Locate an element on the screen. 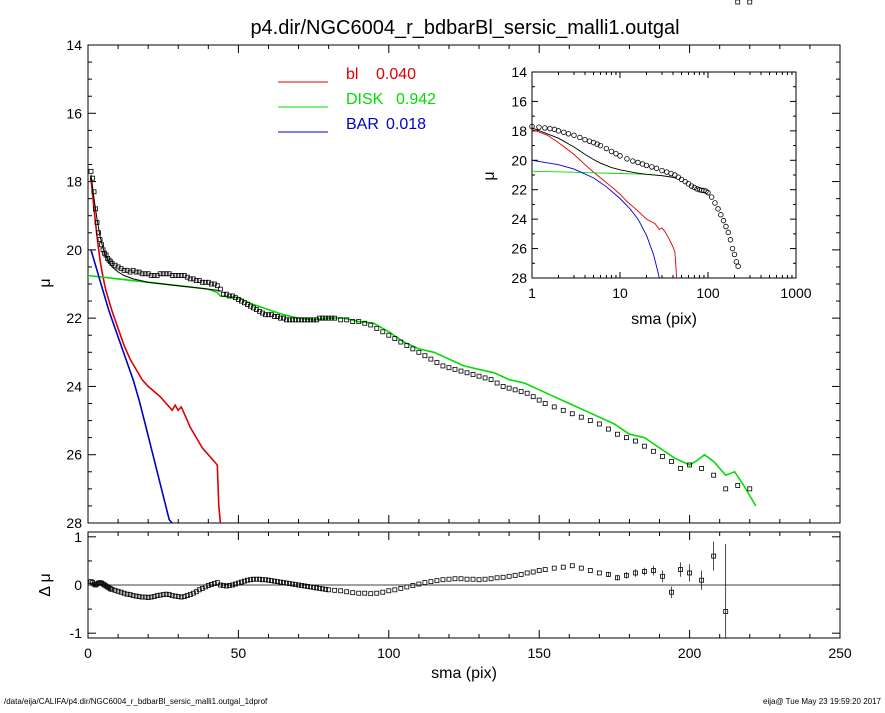 The width and height of the screenshot is (885, 713). inset-y-tick-label: 28 is located at coordinates (519, 278).